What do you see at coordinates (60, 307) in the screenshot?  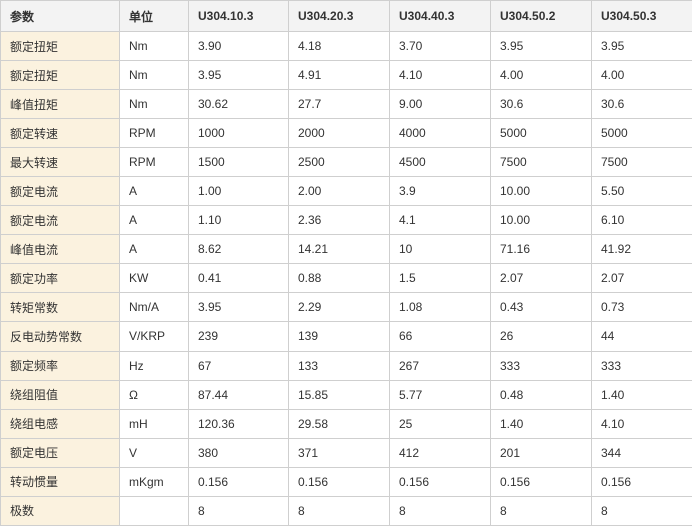 I see `parameter-name-cell: 转矩常数` at bounding box center [60, 307].